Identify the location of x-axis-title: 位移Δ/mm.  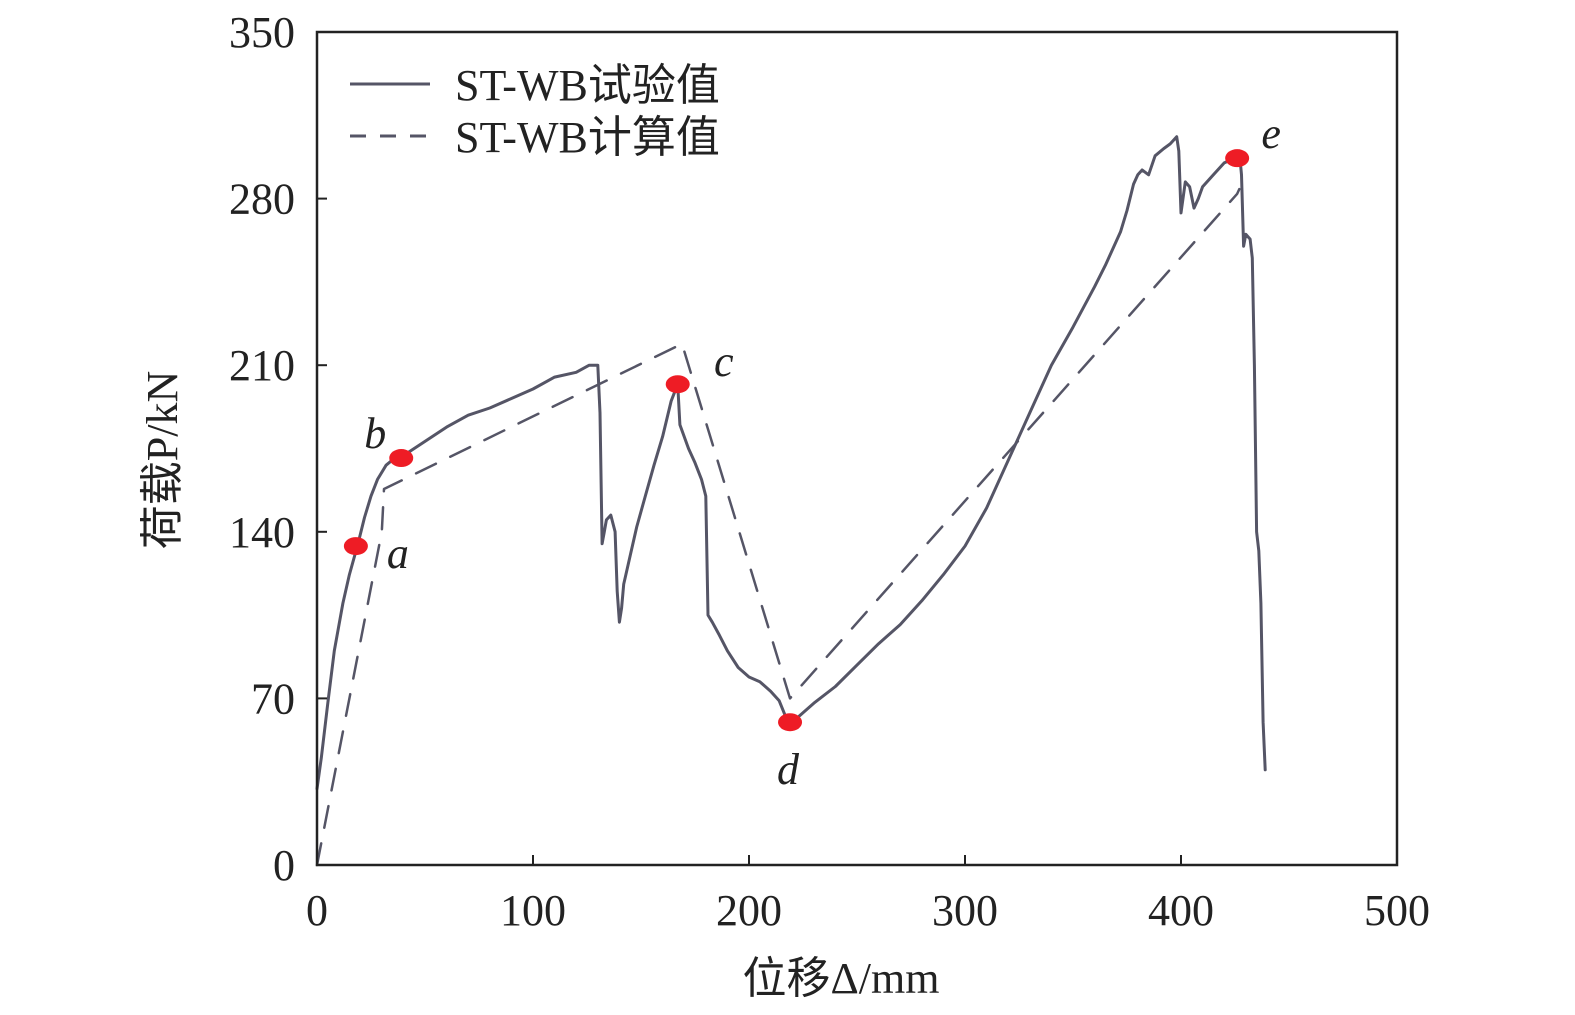
(841, 978).